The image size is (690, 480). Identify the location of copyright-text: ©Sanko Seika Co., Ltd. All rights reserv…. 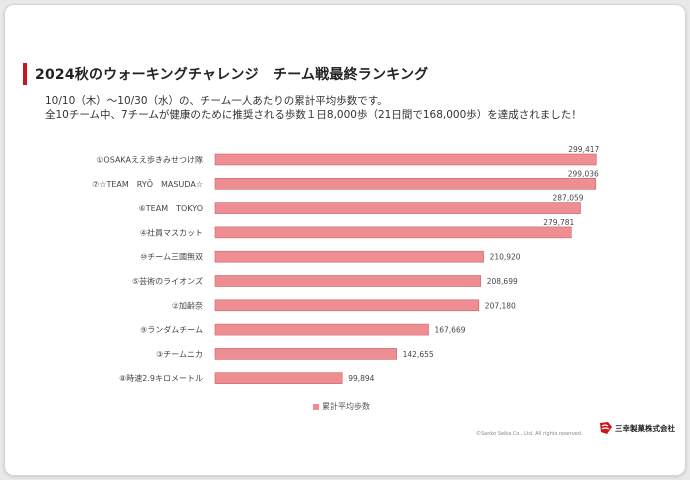
(529, 434).